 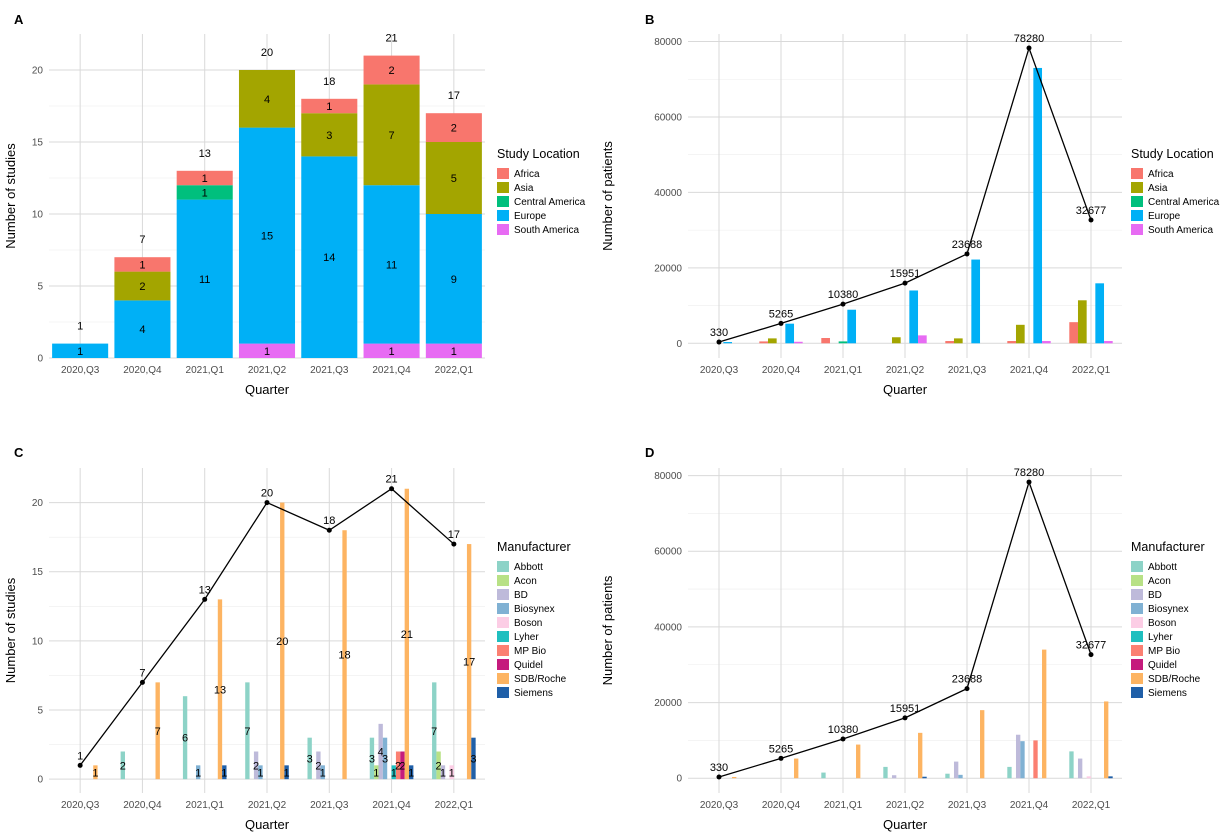 I want to click on bar-value-label: 20, so click(x=282, y=642).